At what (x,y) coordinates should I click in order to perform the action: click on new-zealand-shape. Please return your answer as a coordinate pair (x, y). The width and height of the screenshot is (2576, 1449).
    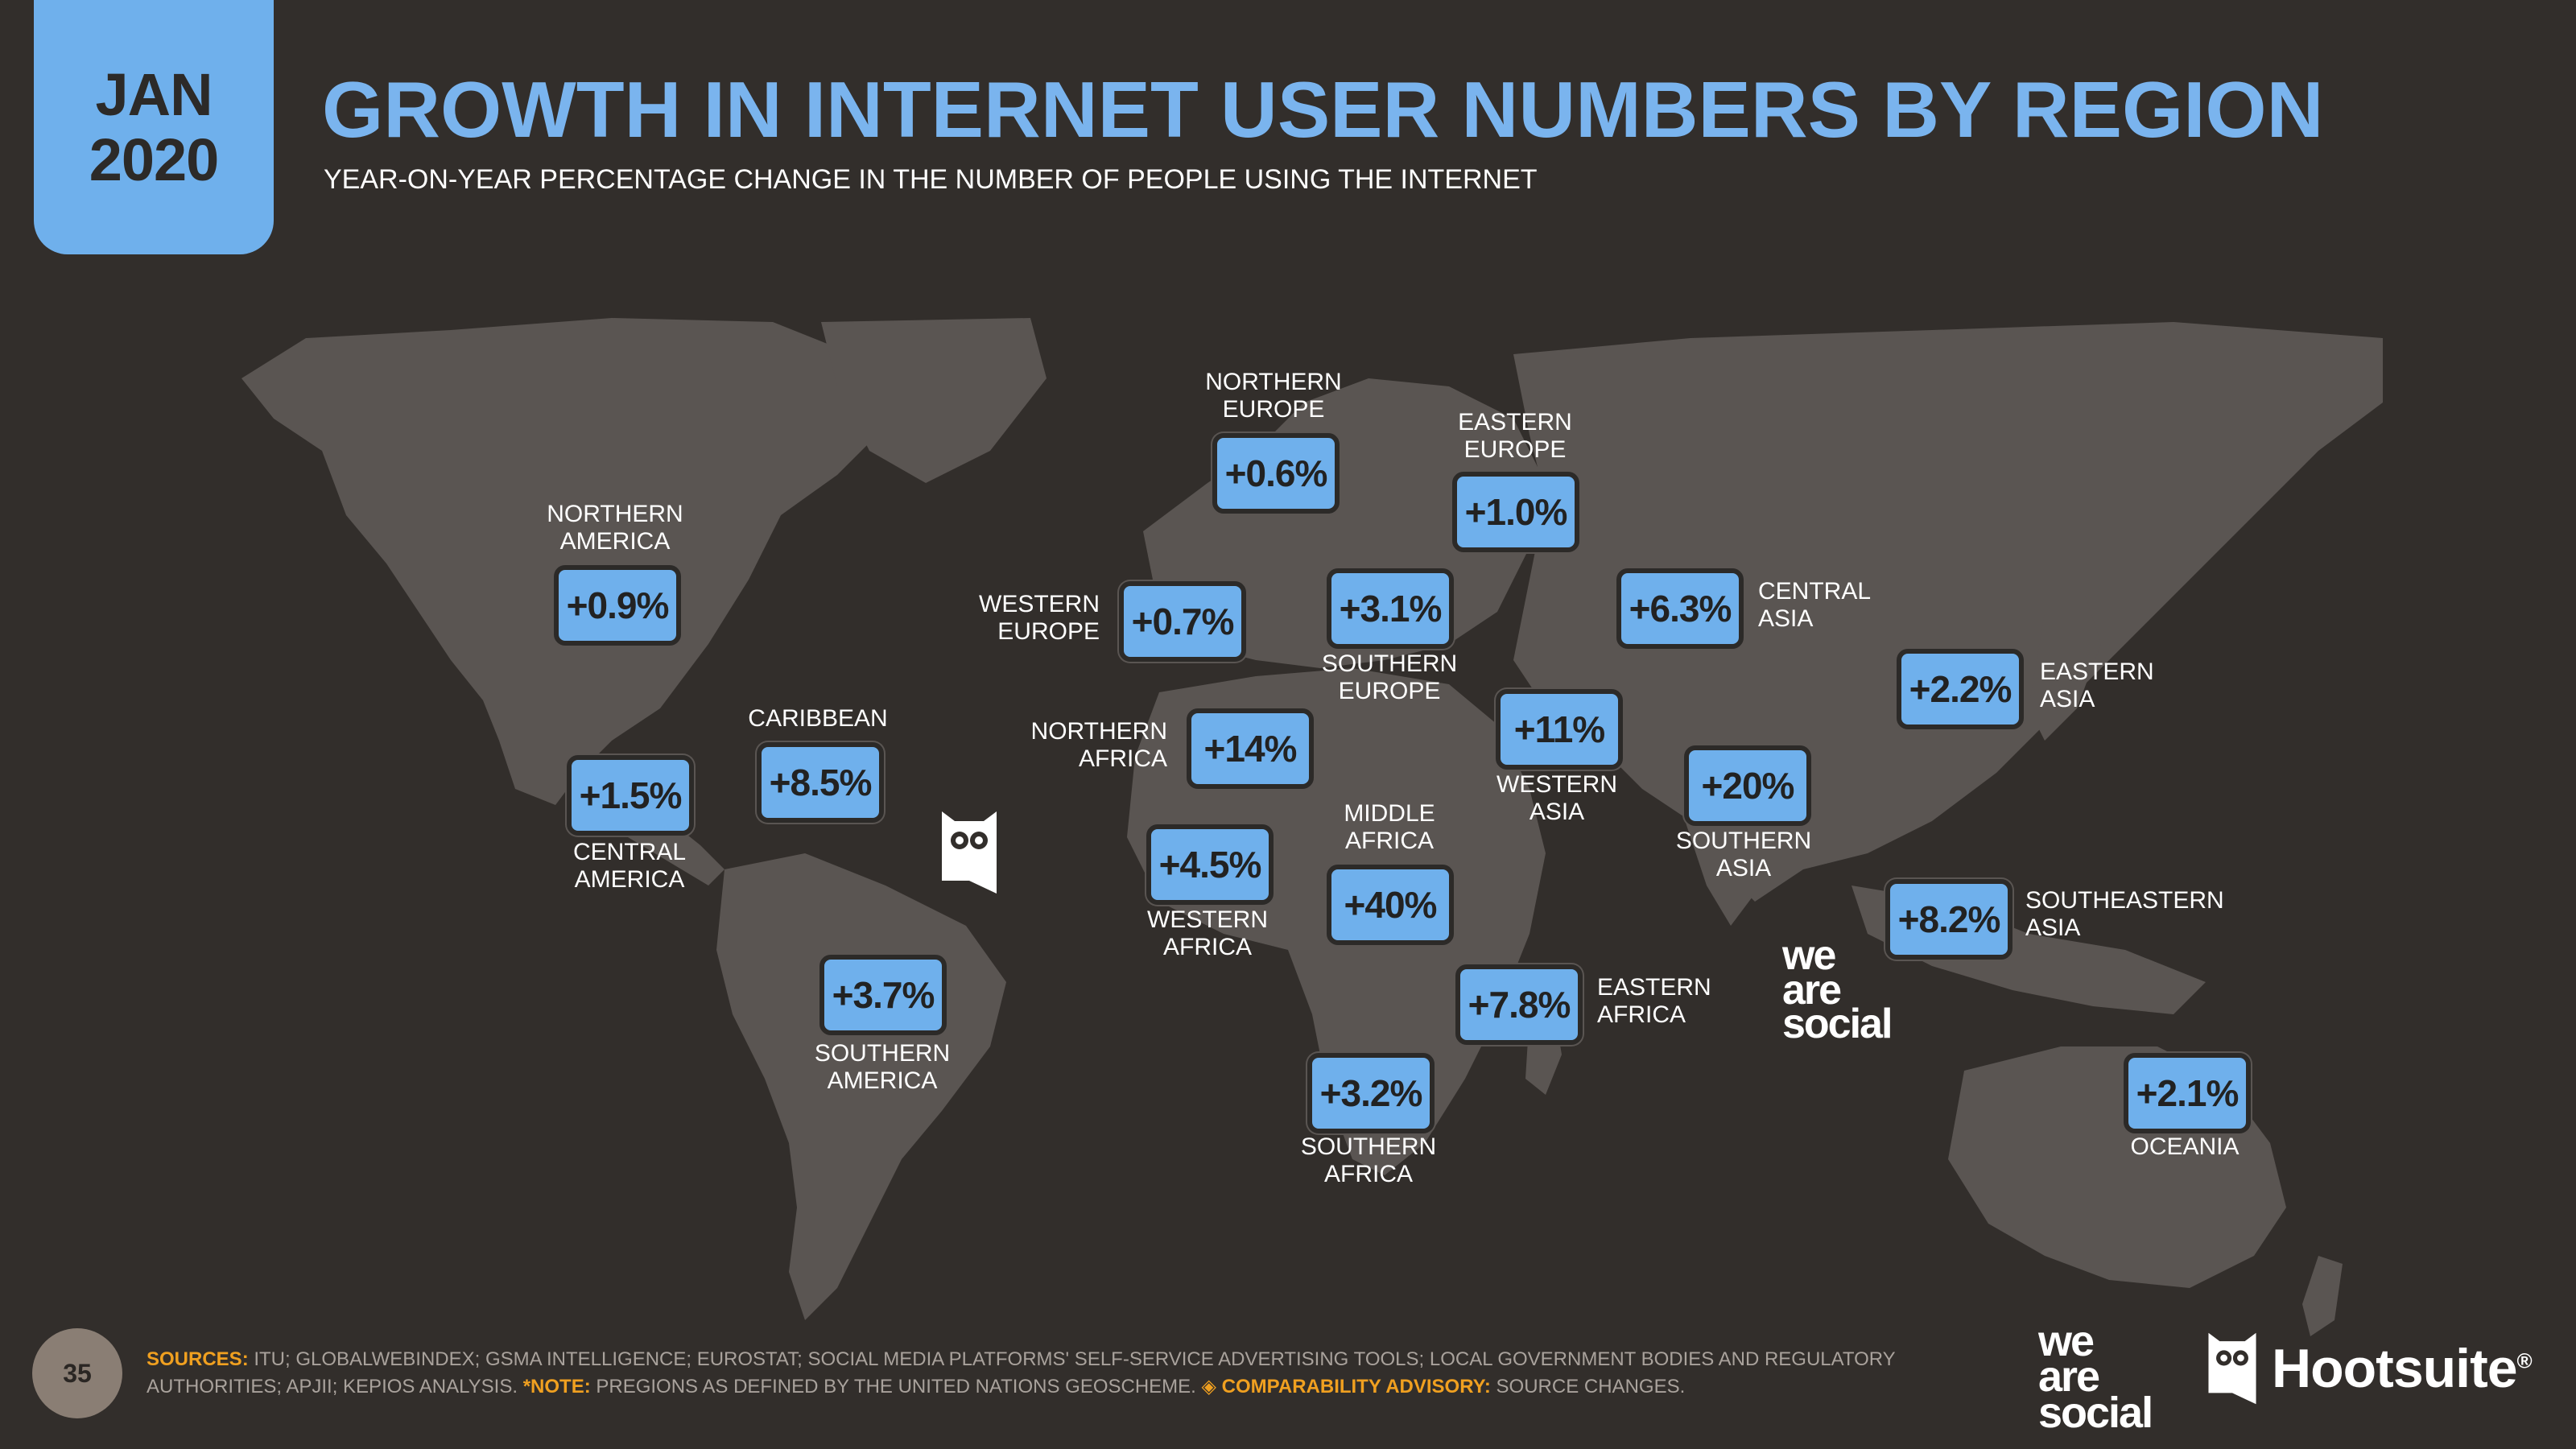
    Looking at the image, I should click on (2322, 1296).